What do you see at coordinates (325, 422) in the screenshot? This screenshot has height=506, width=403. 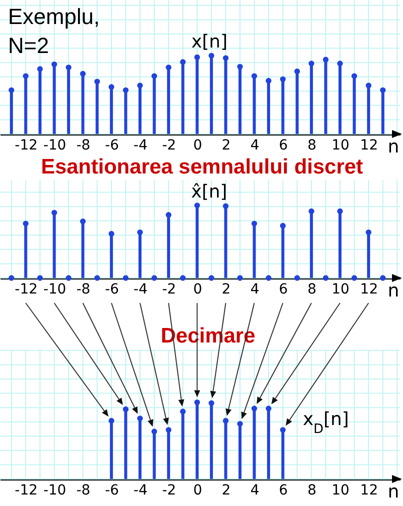 I see `series-label: x$_{D}$[n]` at bounding box center [325, 422].